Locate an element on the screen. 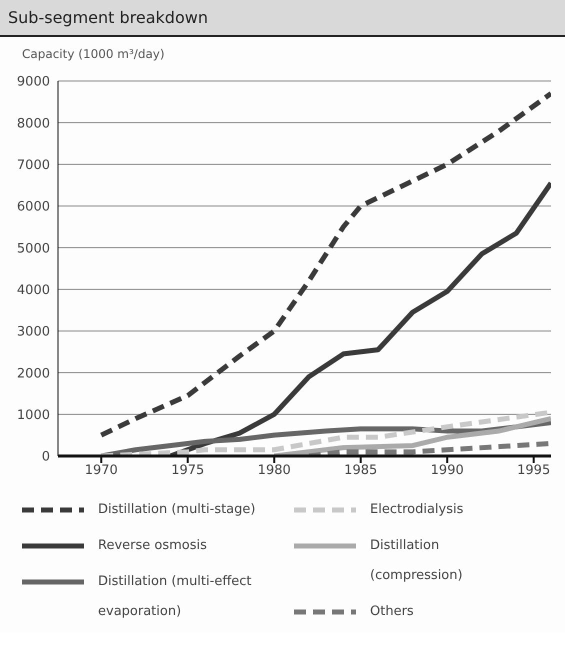 The height and width of the screenshot is (648, 565). x-tick-label: 1970 is located at coordinates (101, 470).